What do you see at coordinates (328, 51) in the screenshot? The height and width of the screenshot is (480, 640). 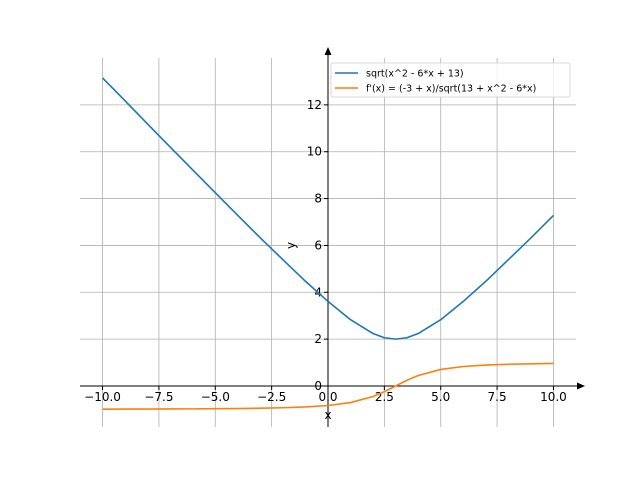 I see `y-axis-arrow` at bounding box center [328, 51].